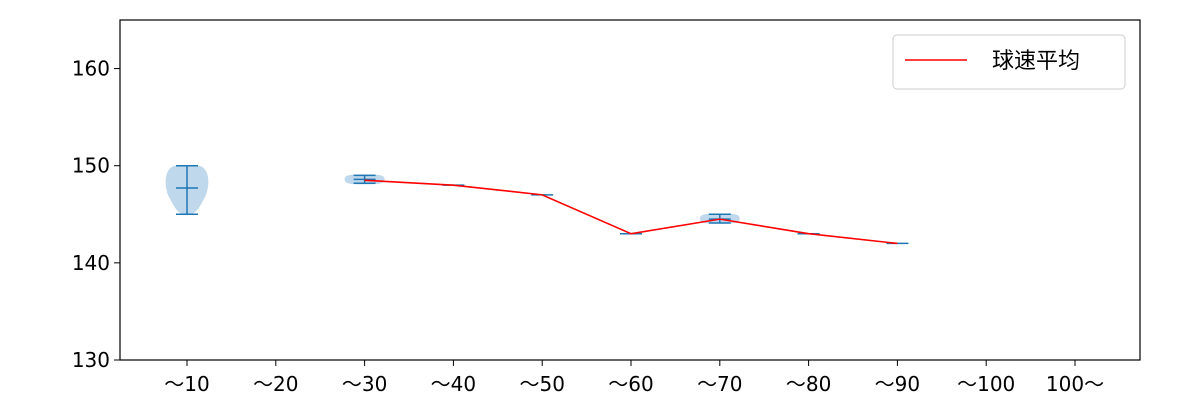  What do you see at coordinates (630, 384) in the screenshot?
I see `x-tick-label: 〜60` at bounding box center [630, 384].